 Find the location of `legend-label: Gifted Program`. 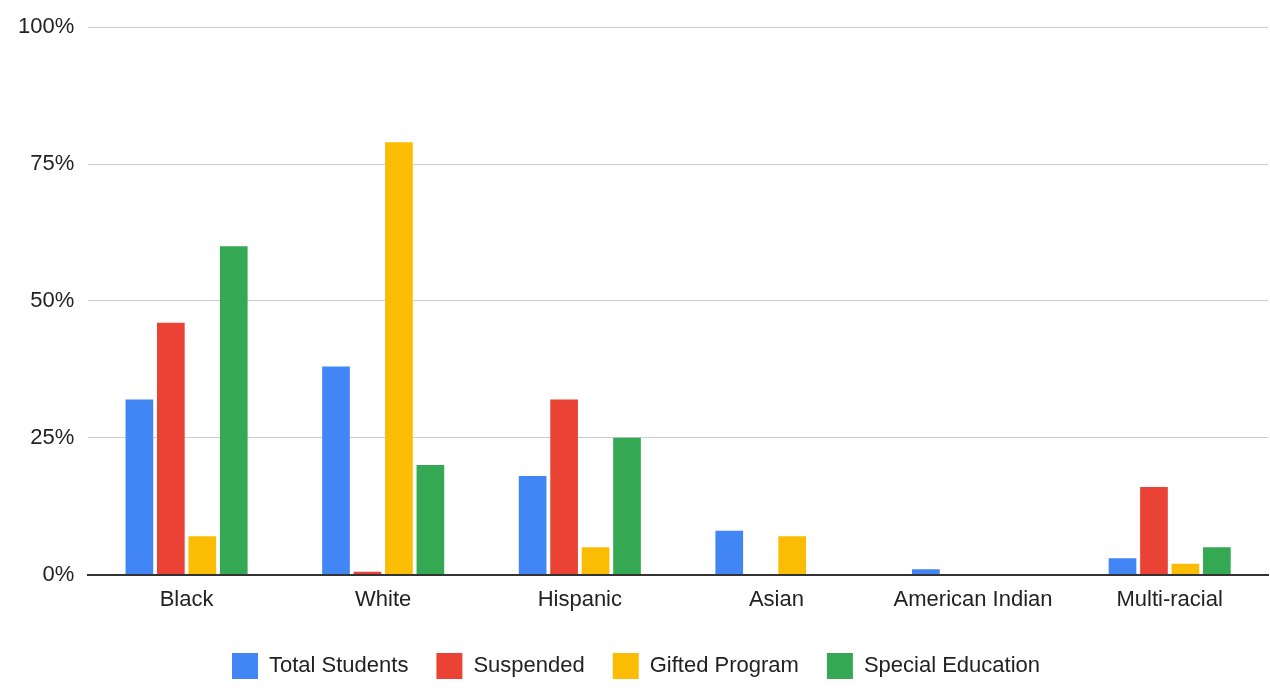

legend-label: Gifted Program is located at coordinates (724, 665).